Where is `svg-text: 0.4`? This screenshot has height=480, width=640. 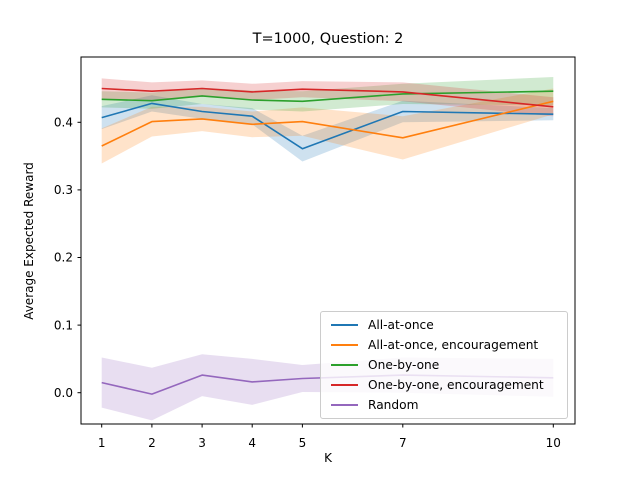 svg-text: 0.4 is located at coordinates (63, 123).